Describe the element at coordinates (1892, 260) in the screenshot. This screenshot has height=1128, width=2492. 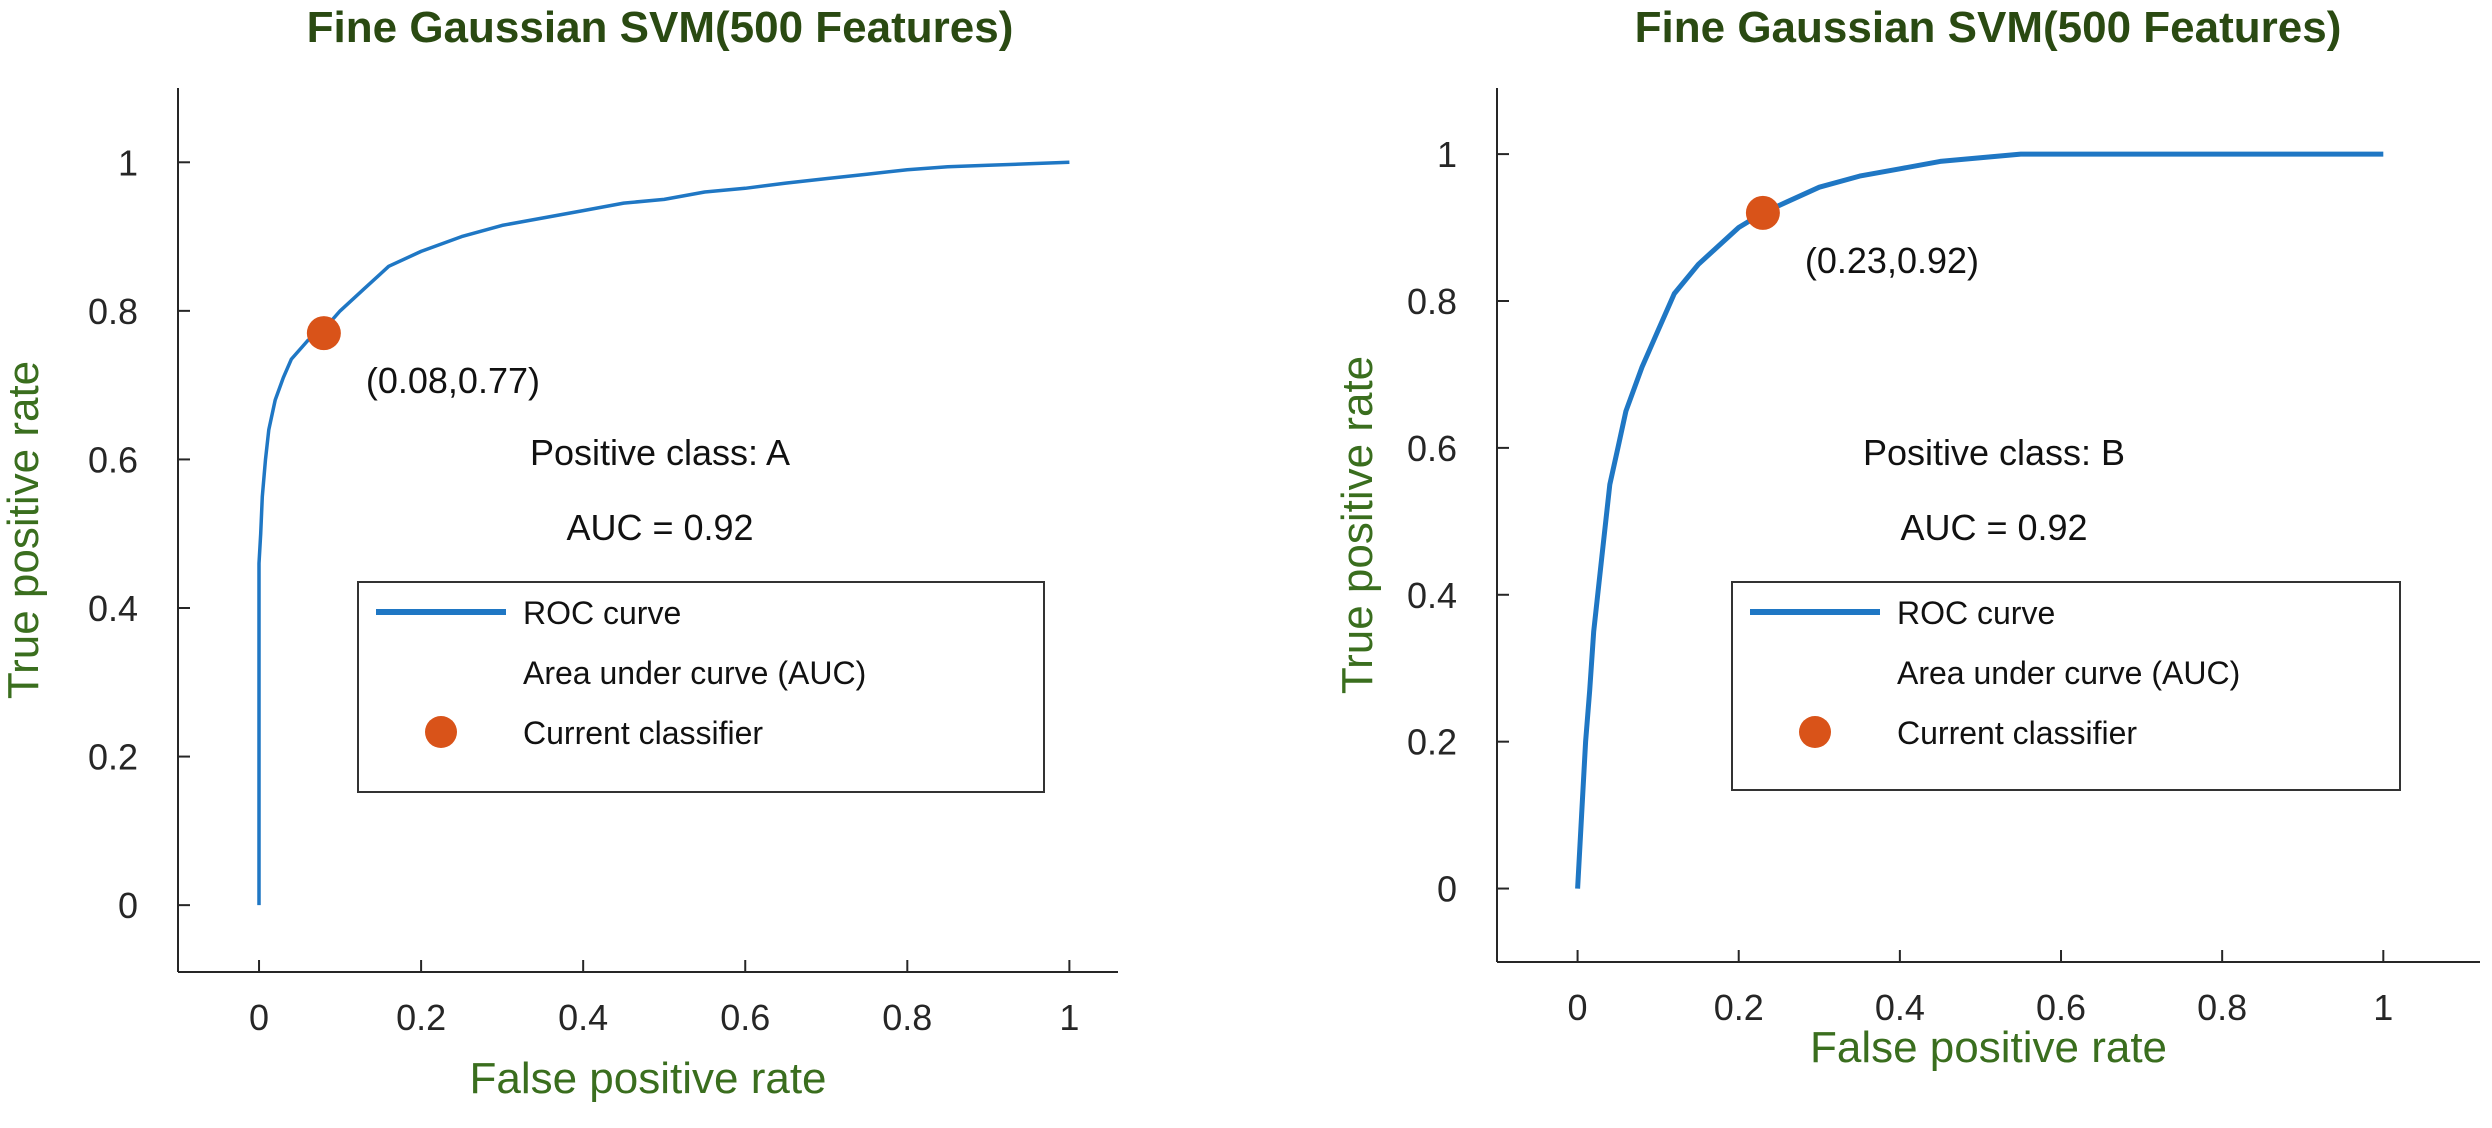
I see `current-classifier-label: (0.23,0.92)` at that location.